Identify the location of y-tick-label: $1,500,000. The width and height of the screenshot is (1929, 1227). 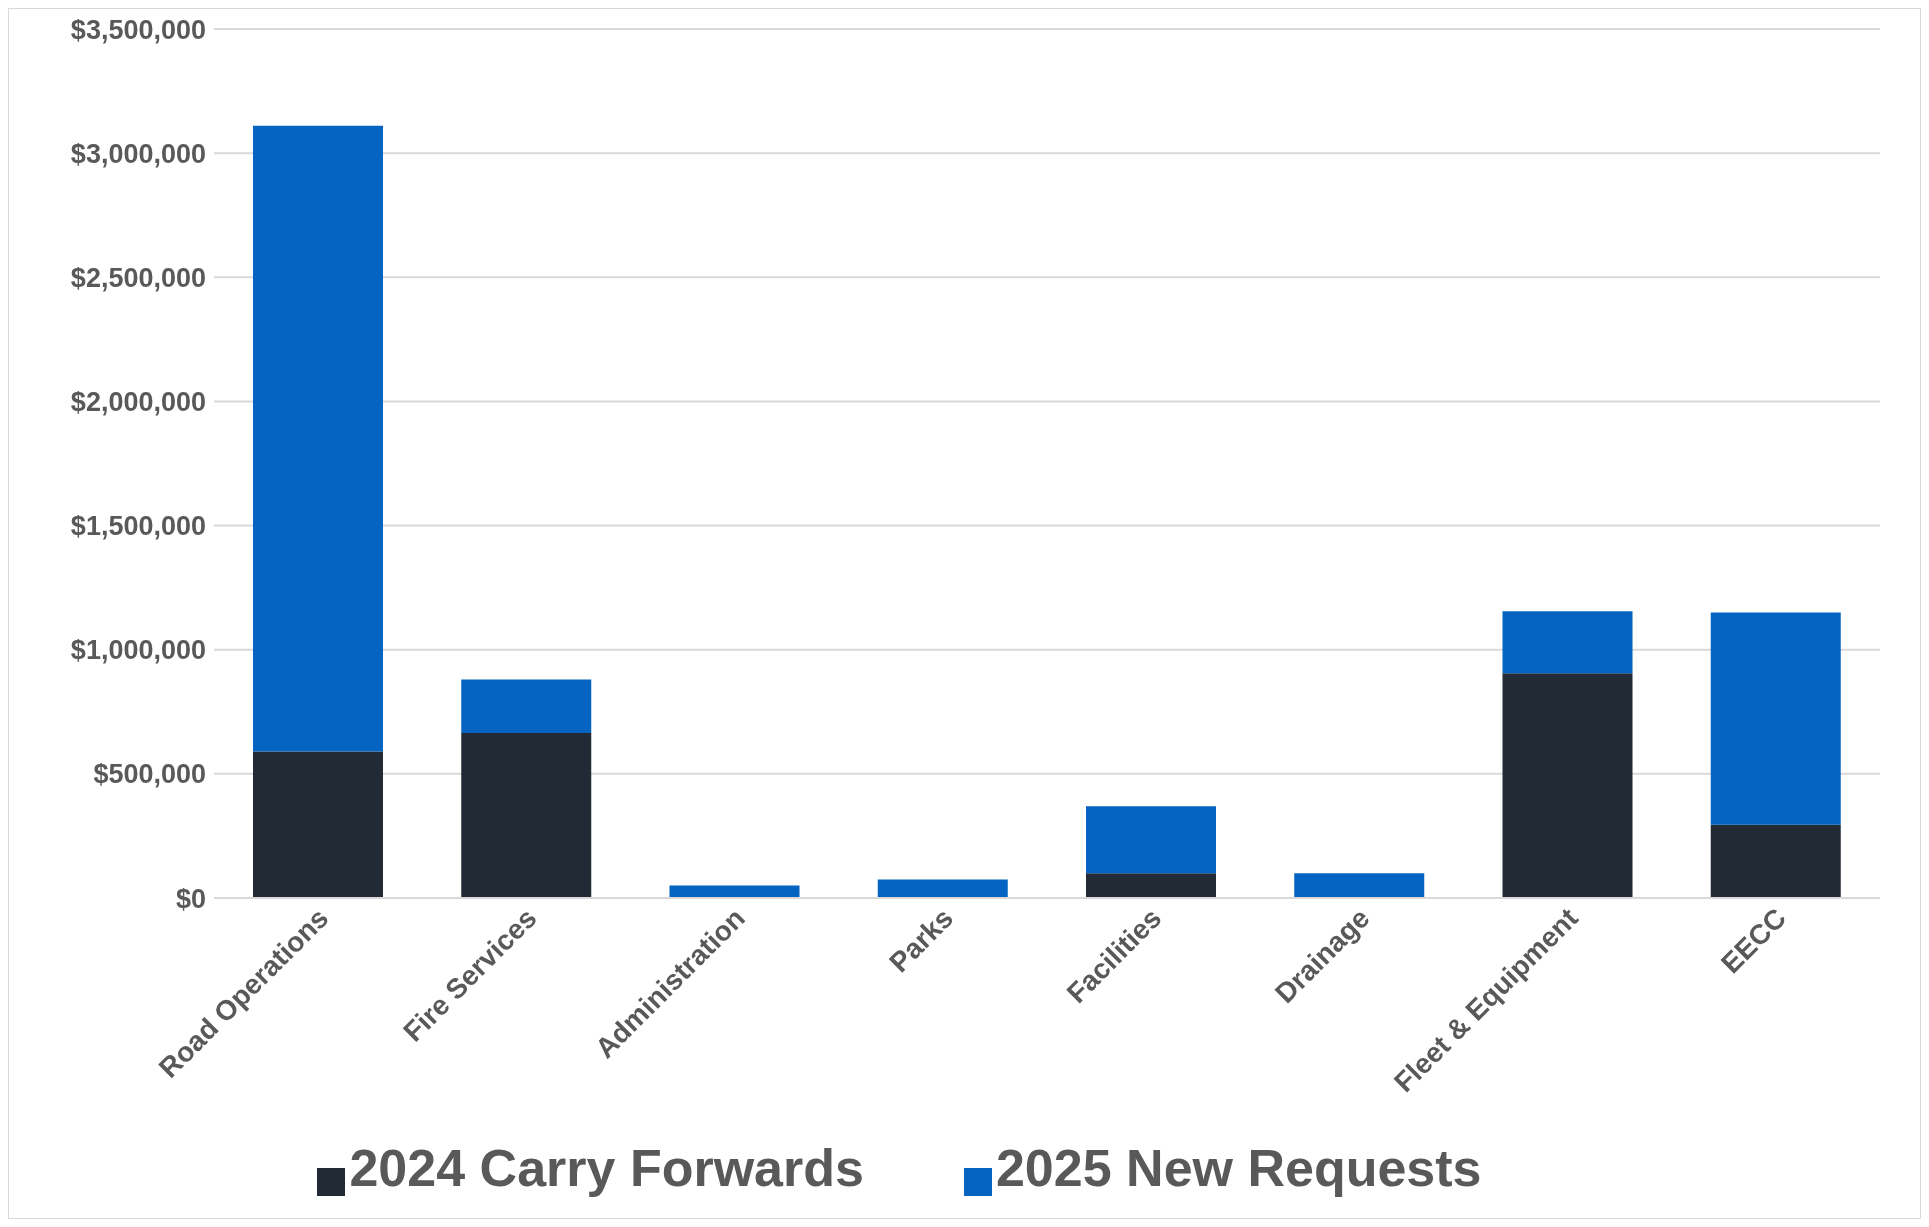
(138, 526).